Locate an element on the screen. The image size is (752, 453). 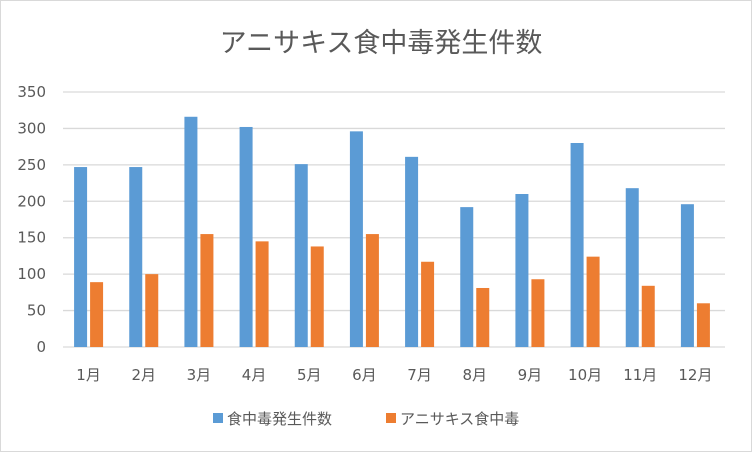
y-tick-label: 0 is located at coordinates (41, 347).